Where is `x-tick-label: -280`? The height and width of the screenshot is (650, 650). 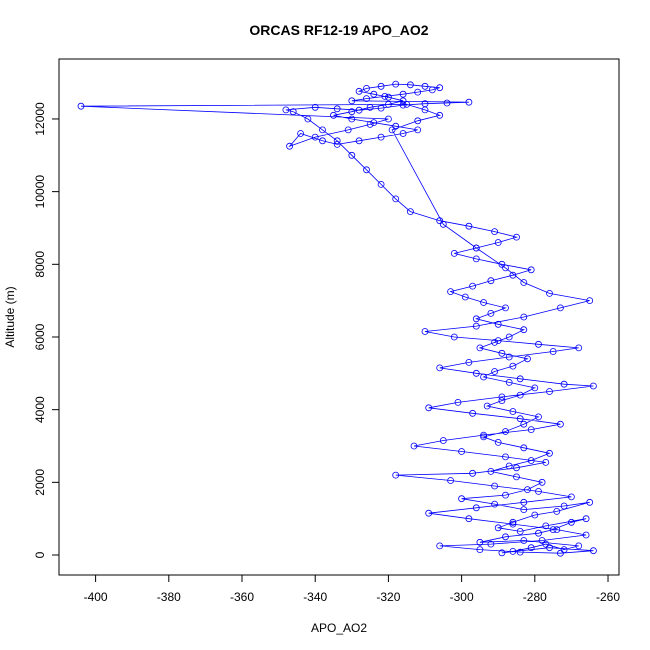
x-tick-label: -280 is located at coordinates (535, 597).